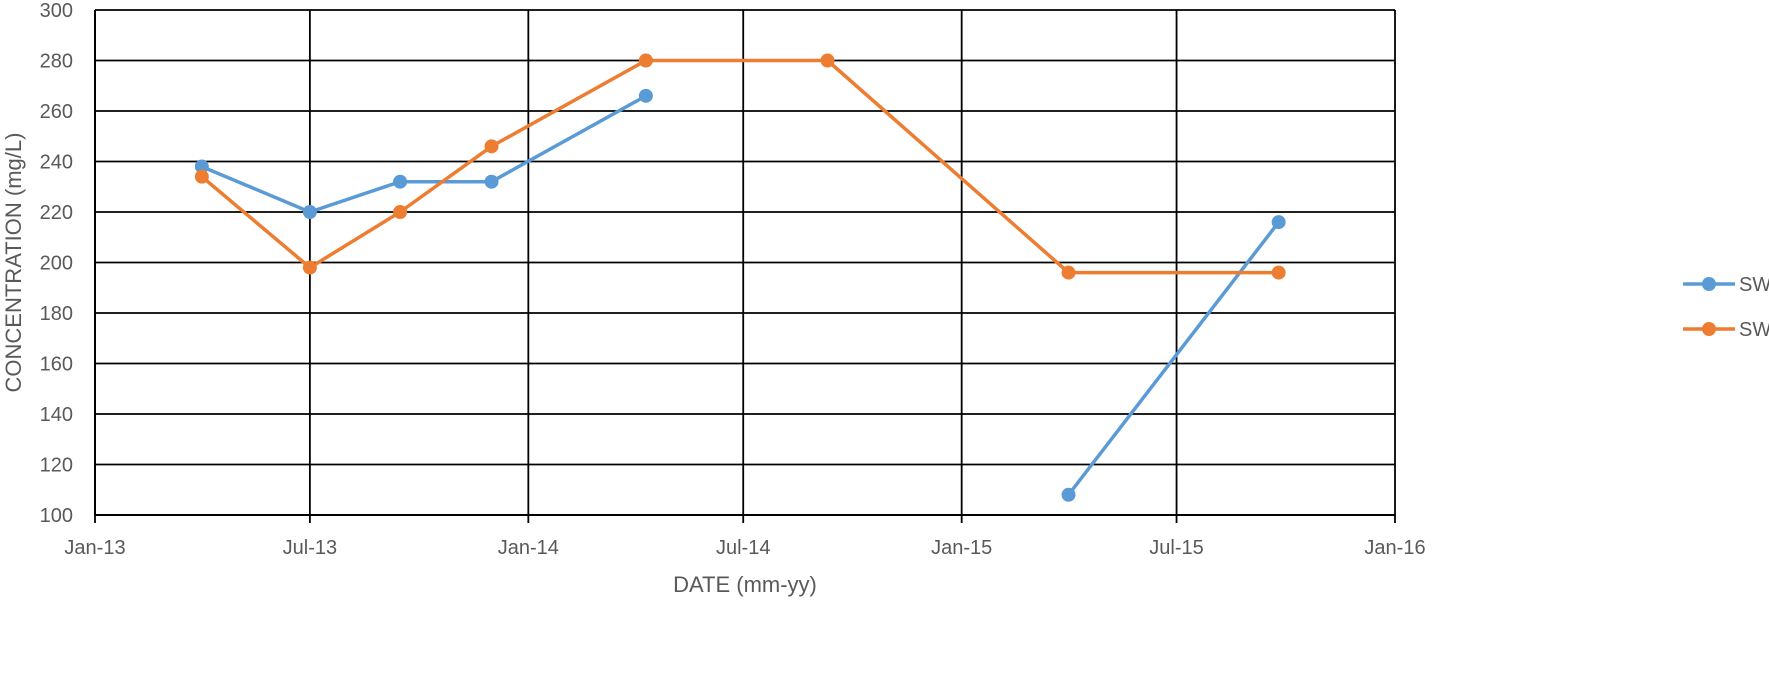 The width and height of the screenshot is (1769, 680). Describe the element at coordinates (1174, 358) in the screenshot. I see `series-line` at that location.